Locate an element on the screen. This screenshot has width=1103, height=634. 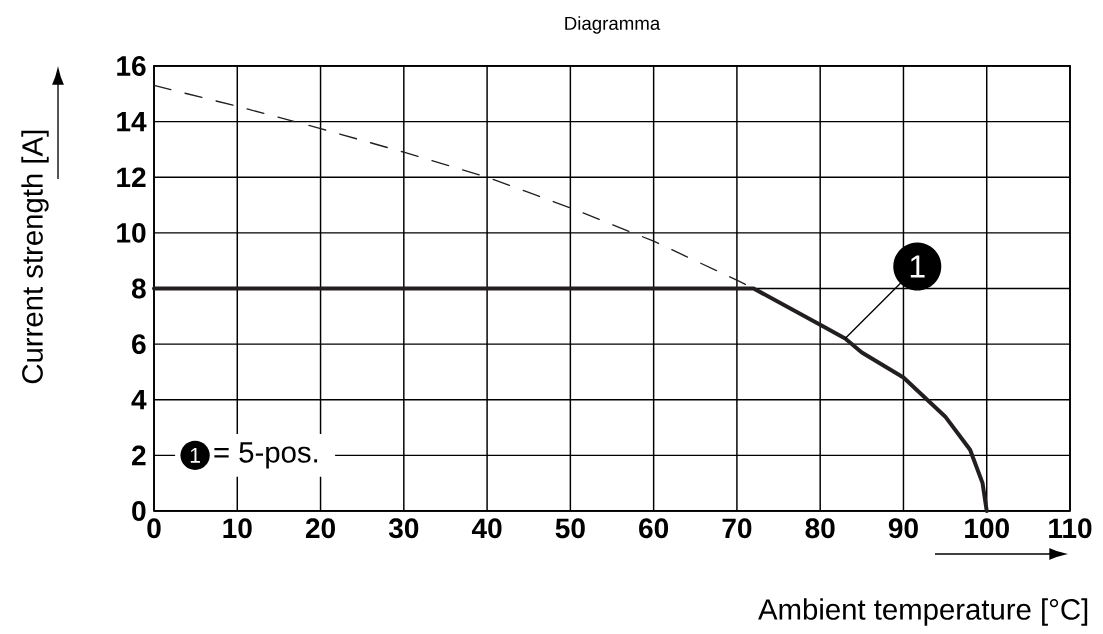
x-tick-label: 90 is located at coordinates (903, 528).